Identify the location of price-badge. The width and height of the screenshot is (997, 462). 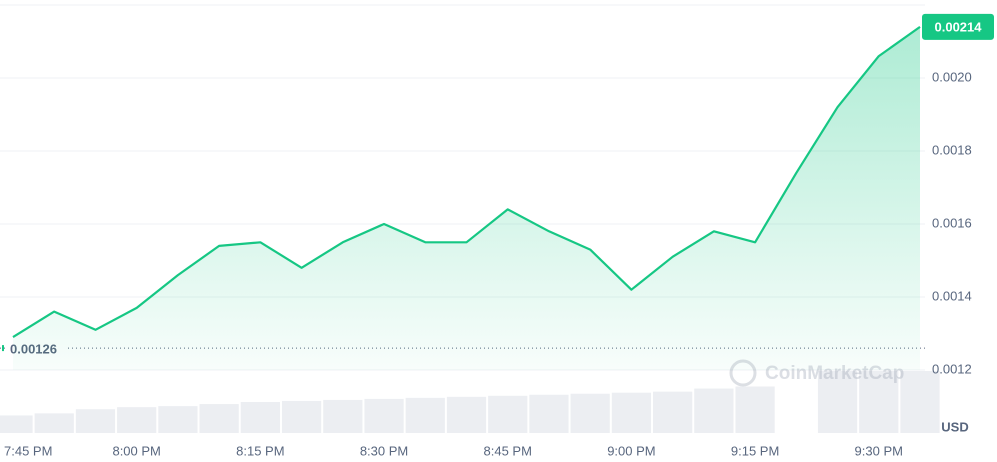
(958, 26).